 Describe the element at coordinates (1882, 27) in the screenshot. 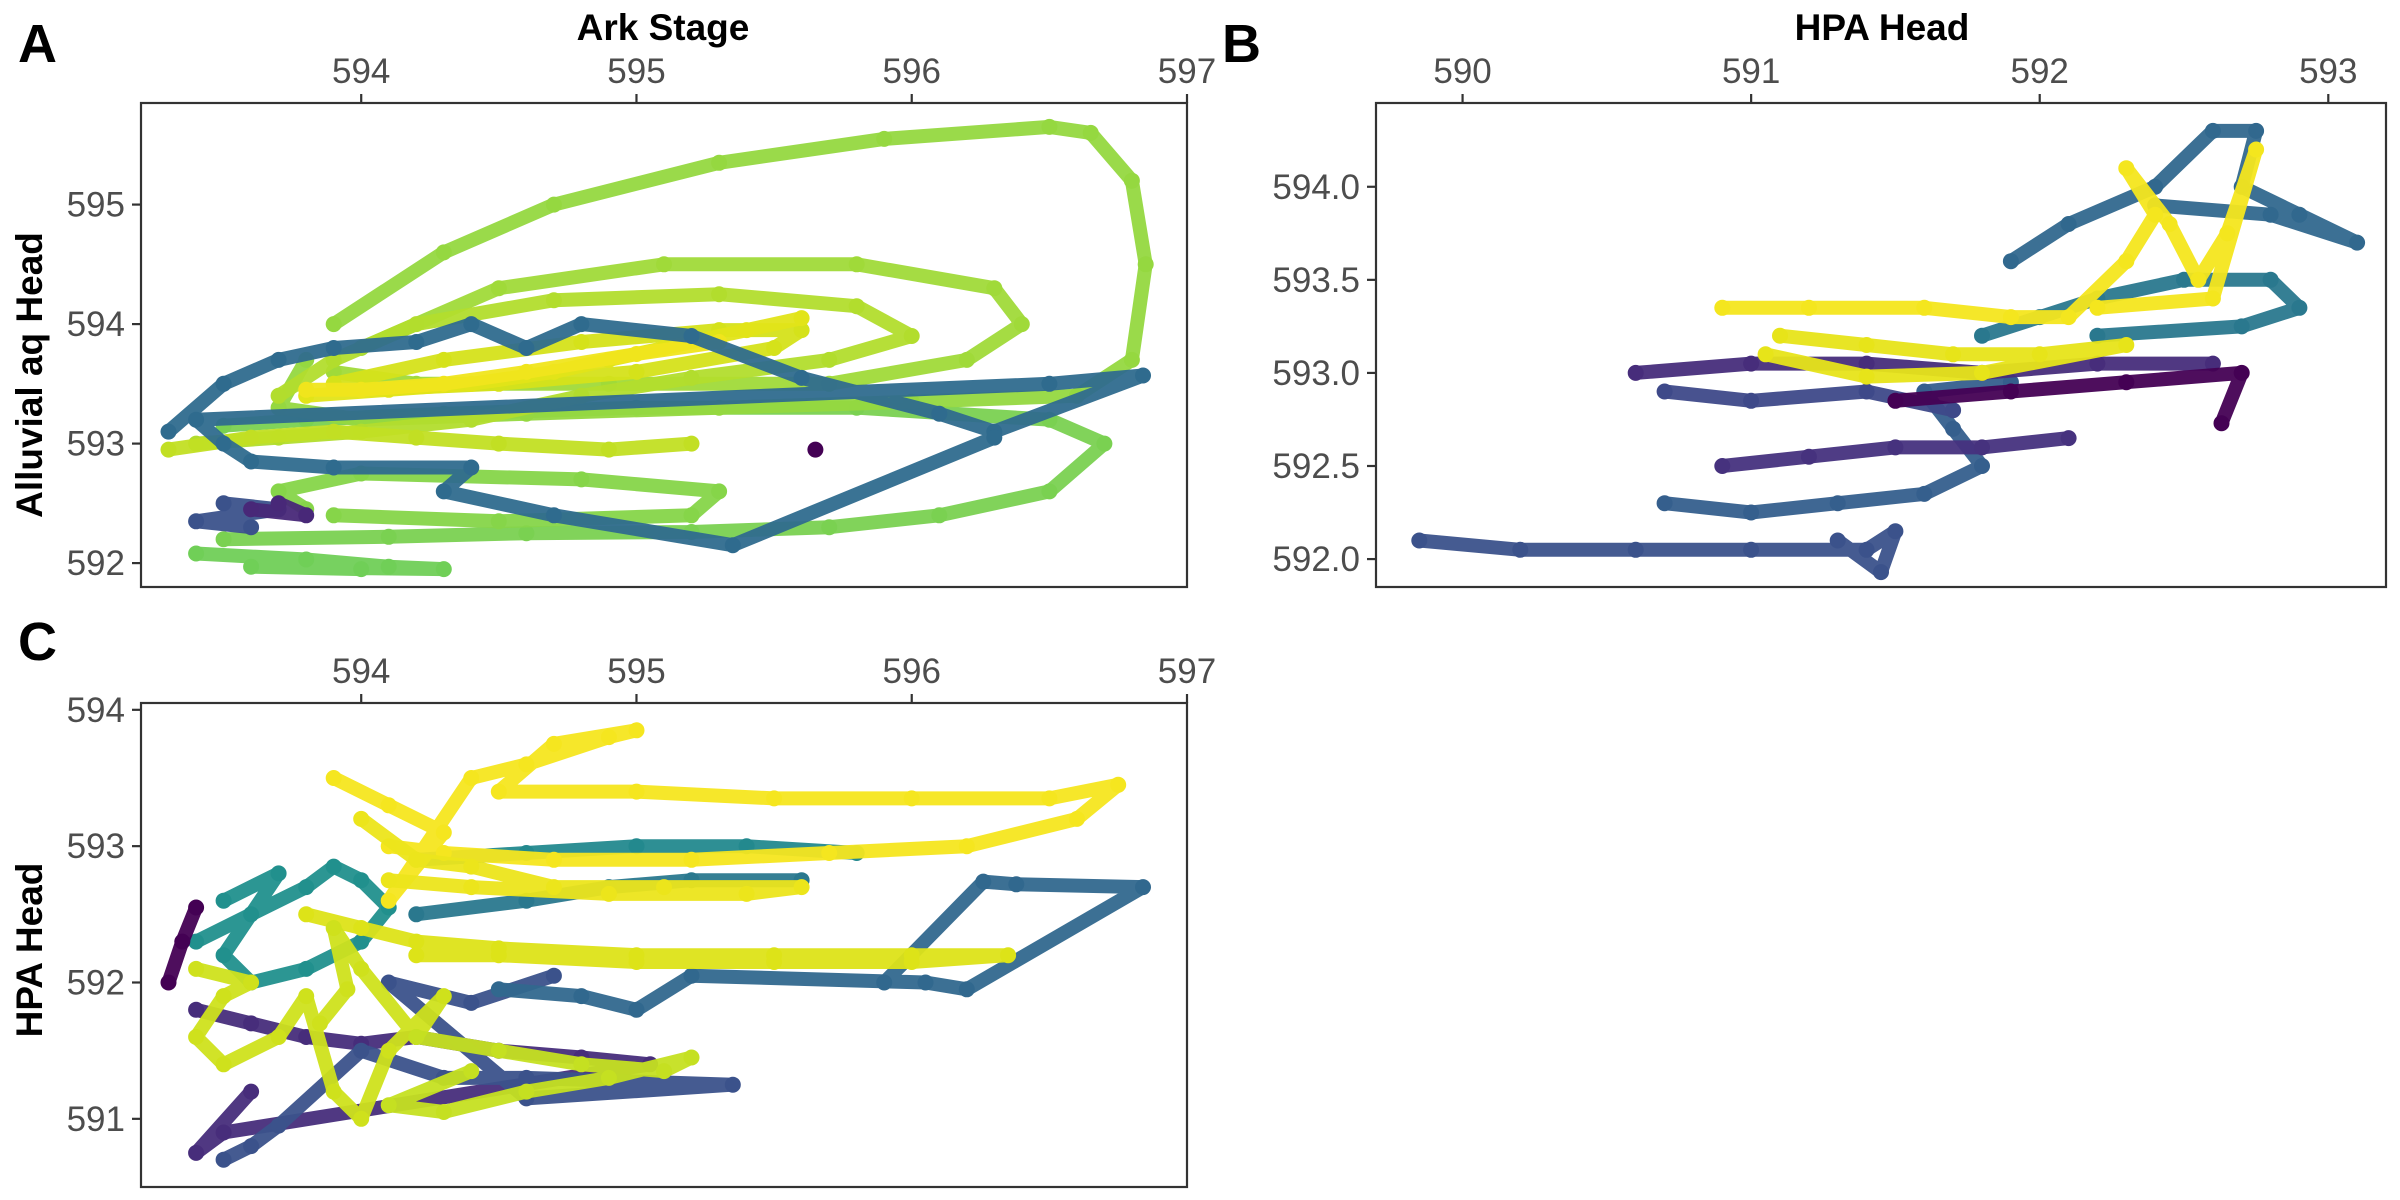

I see `panel-b-x-axis-title: HPA Head` at that location.